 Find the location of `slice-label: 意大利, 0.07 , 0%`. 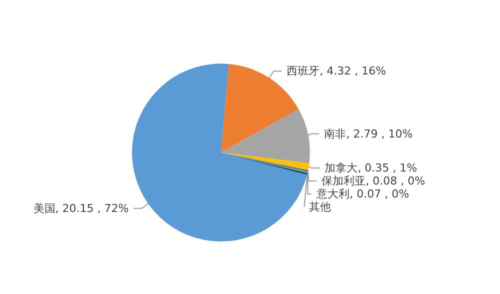

slice-label: 意大利, 0.07 , 0% is located at coordinates (363, 193).